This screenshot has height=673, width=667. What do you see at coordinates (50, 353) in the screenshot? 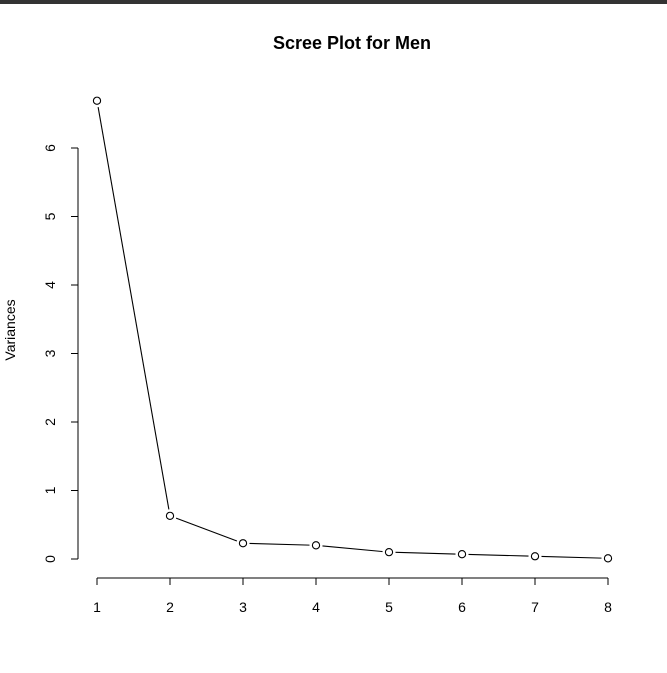
I see `y-tick-label: 3` at bounding box center [50, 353].